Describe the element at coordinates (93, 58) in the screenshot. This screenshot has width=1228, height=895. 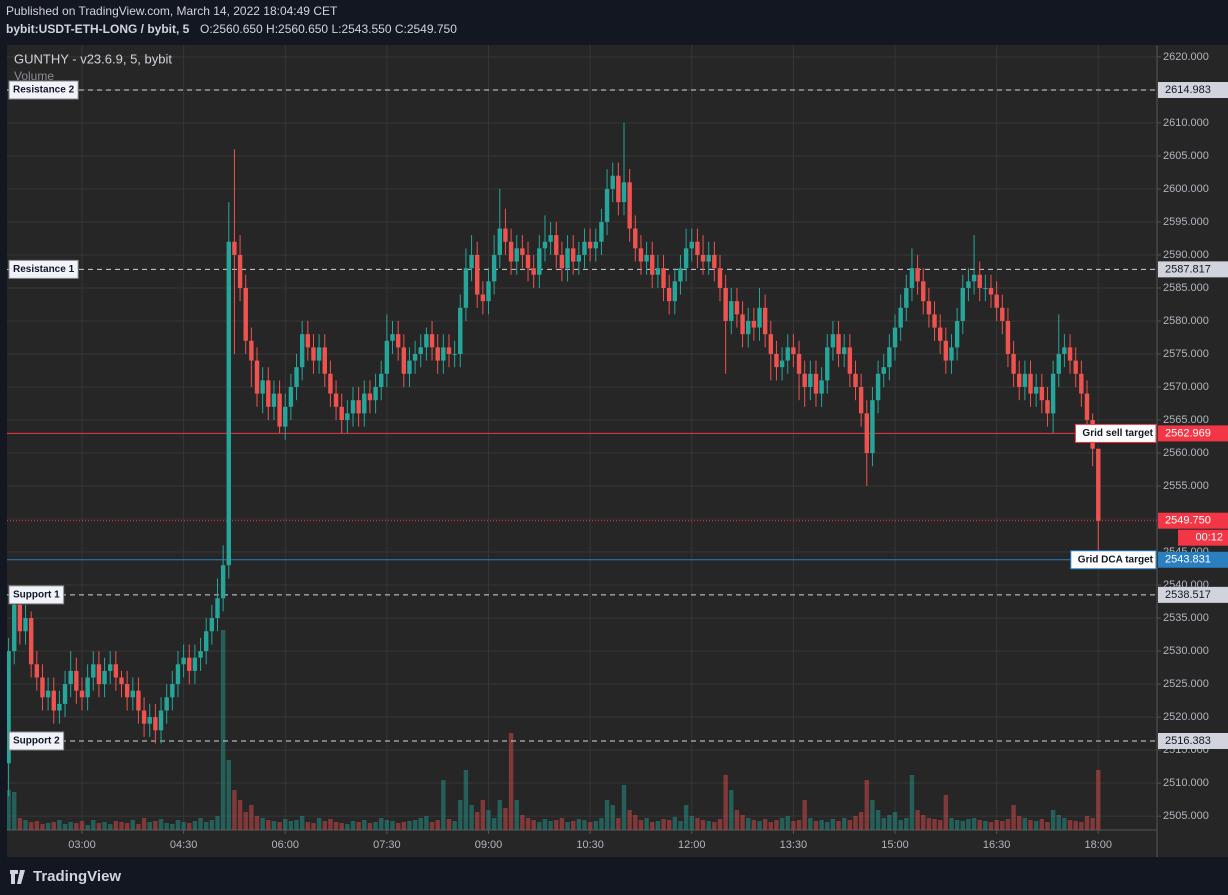
I see `indicator-label: GUNTHY - v23.6.9, 5, bybit` at that location.